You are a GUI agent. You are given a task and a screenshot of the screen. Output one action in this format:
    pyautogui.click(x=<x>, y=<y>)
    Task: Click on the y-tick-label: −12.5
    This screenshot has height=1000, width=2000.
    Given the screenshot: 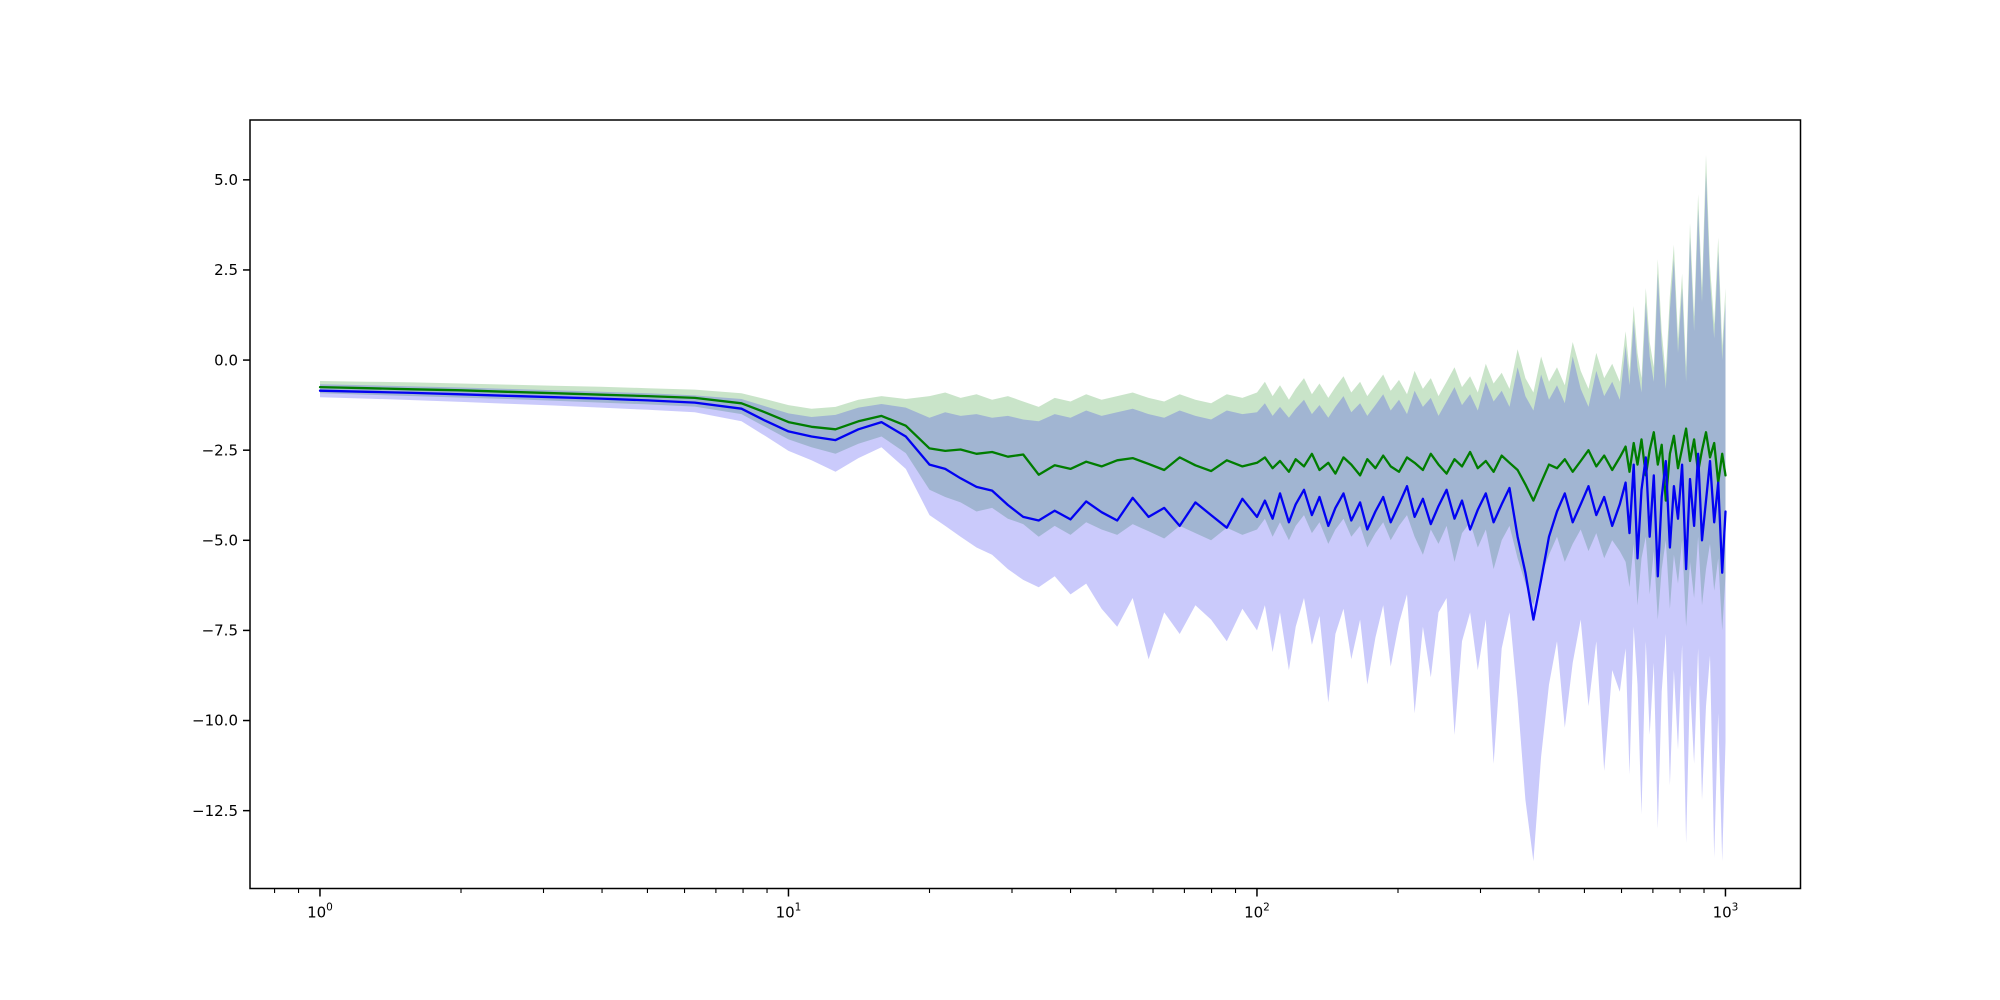 What is the action you would take?
    pyautogui.click(x=215, y=811)
    